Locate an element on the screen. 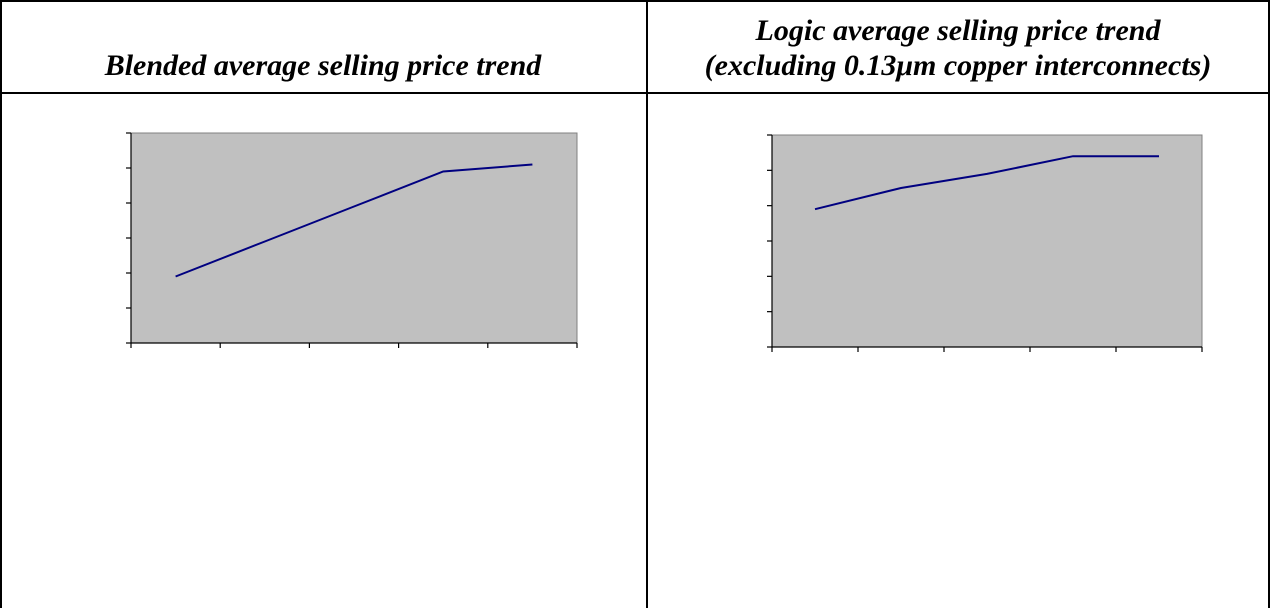 Image resolution: width=1270 pixels, height=608 pixels. table-border-top is located at coordinates (635, 1).